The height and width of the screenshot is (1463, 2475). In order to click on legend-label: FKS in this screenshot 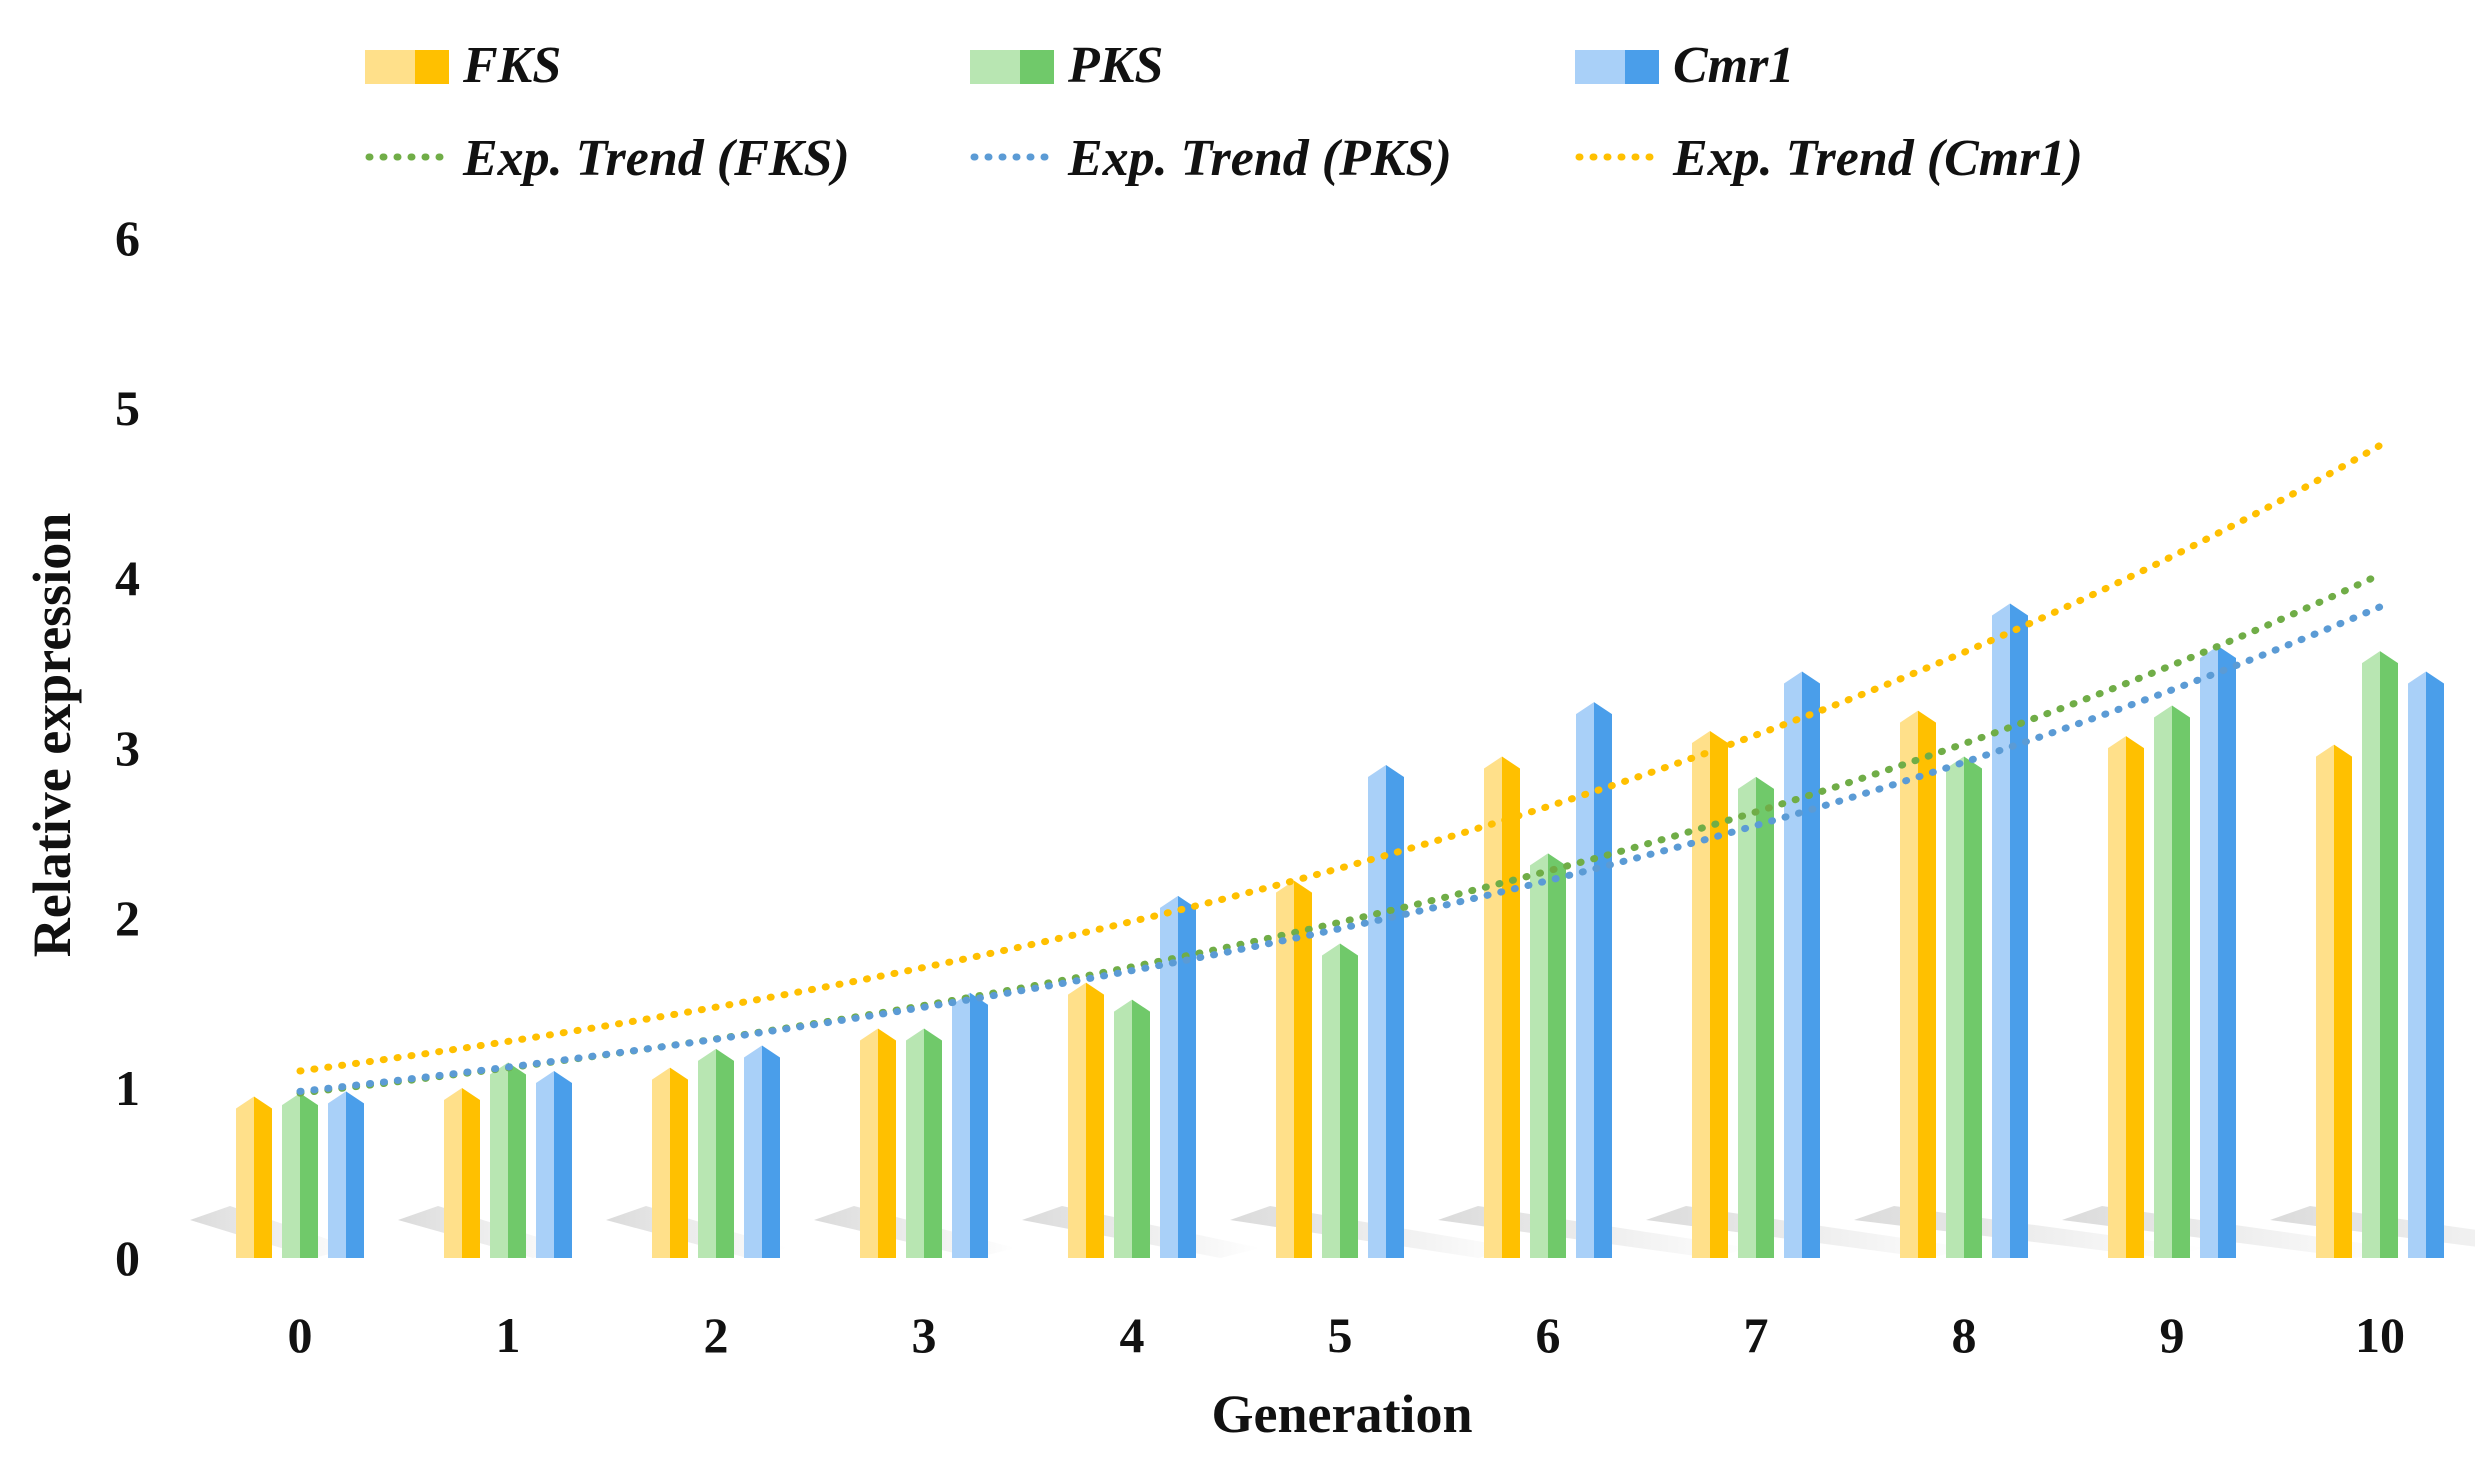, I will do `click(511, 65)`.